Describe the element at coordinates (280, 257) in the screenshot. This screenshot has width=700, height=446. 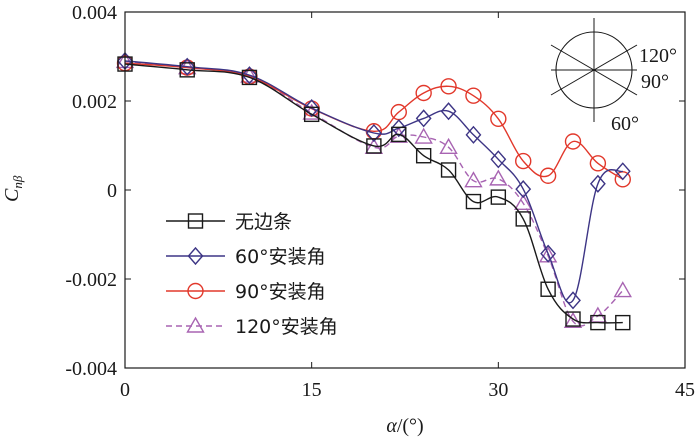
I see `legend-label: 60°安装角` at that location.